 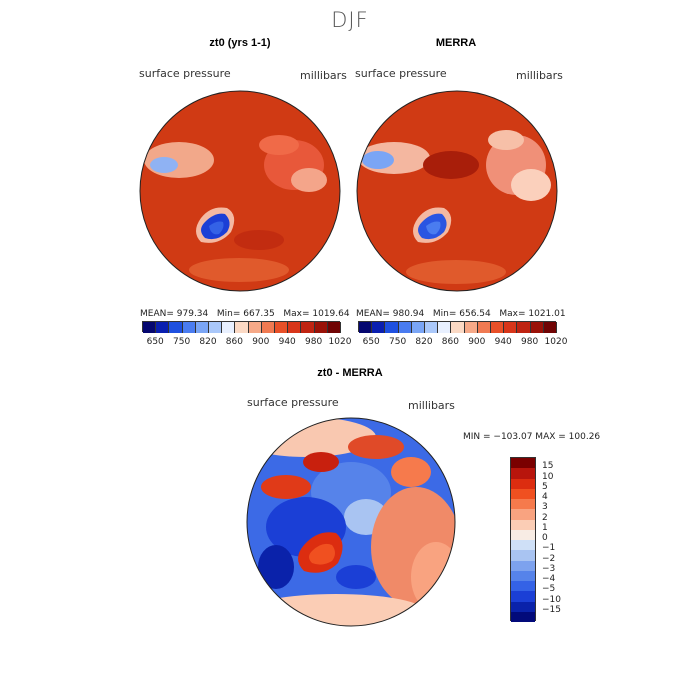 I want to click on left-colorbar-tick: 860, so click(x=234, y=342).